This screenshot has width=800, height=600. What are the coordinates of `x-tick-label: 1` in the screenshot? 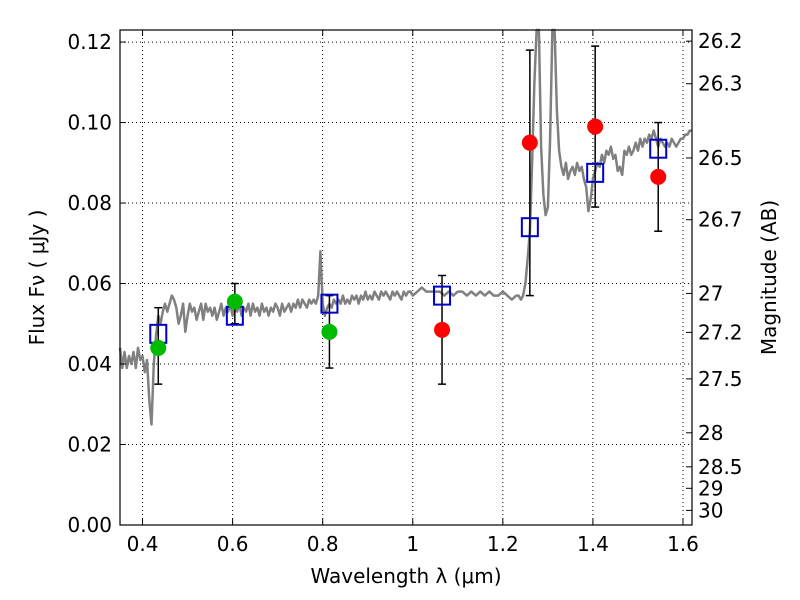 It's located at (412, 544).